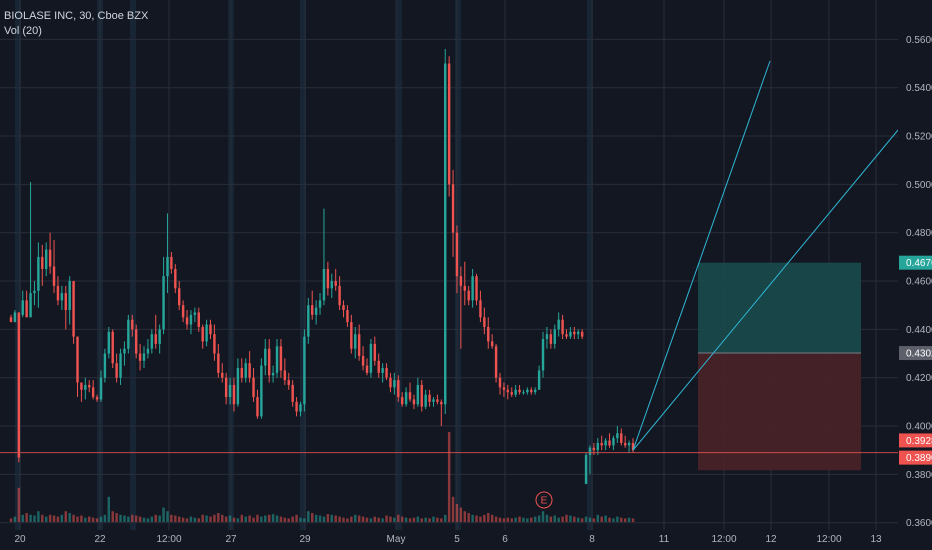 The height and width of the screenshot is (550, 932). What do you see at coordinates (701, 255) in the screenshot?
I see `trendline-steep` at bounding box center [701, 255].